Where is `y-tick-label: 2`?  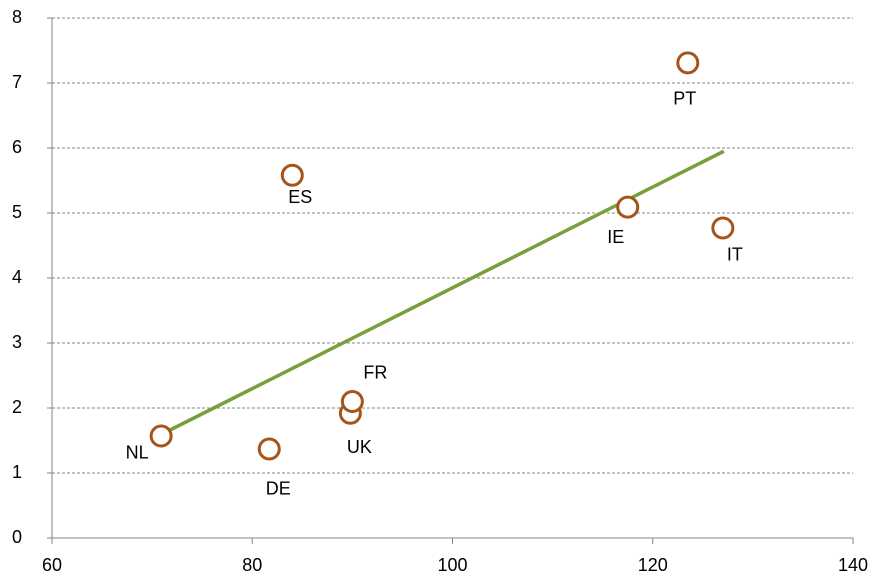 y-tick-label: 2 is located at coordinates (17, 407).